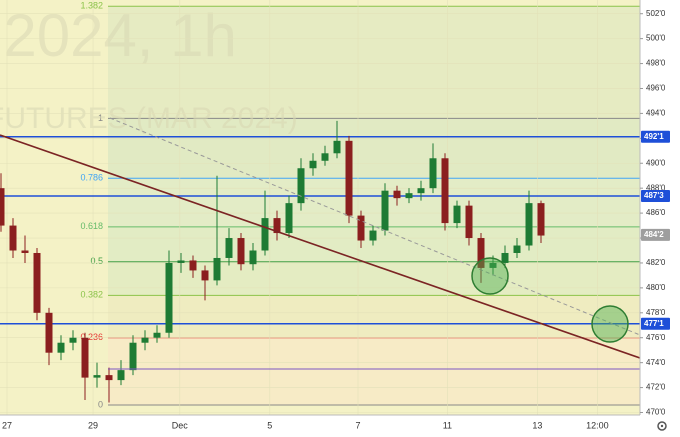  I want to click on level-label: 477'1, so click(654, 323).